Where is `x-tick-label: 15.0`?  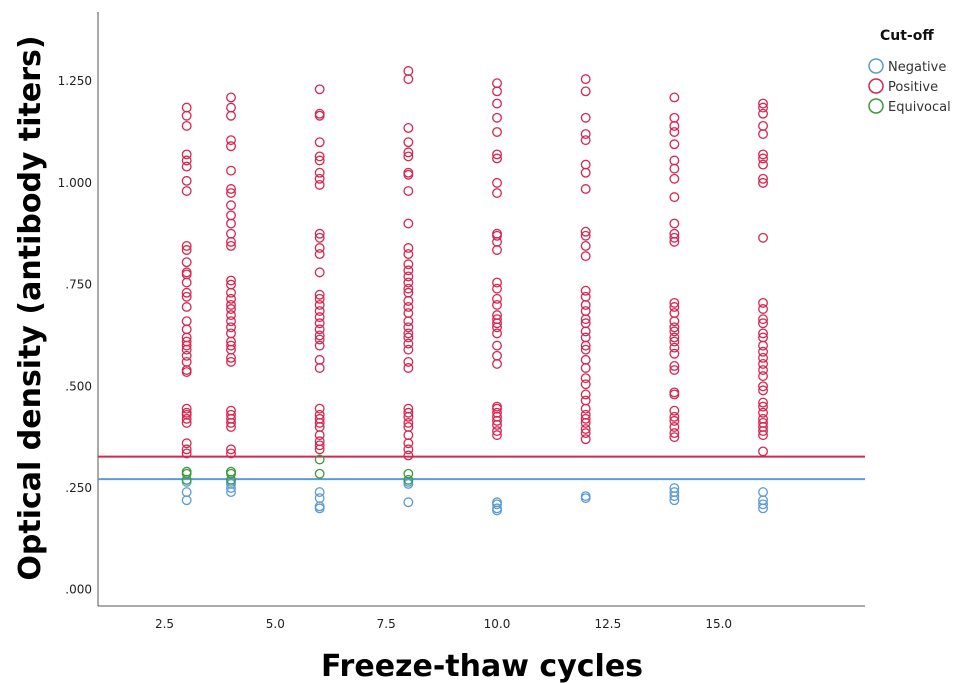 x-tick-label: 15.0 is located at coordinates (718, 624).